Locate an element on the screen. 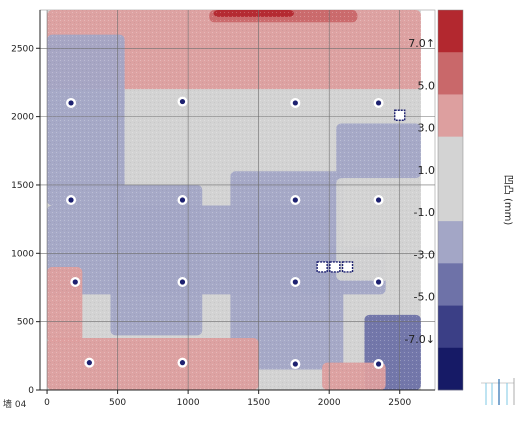 The width and height of the screenshot is (521, 435). x-tick-label: 1000 is located at coordinates (188, 403).